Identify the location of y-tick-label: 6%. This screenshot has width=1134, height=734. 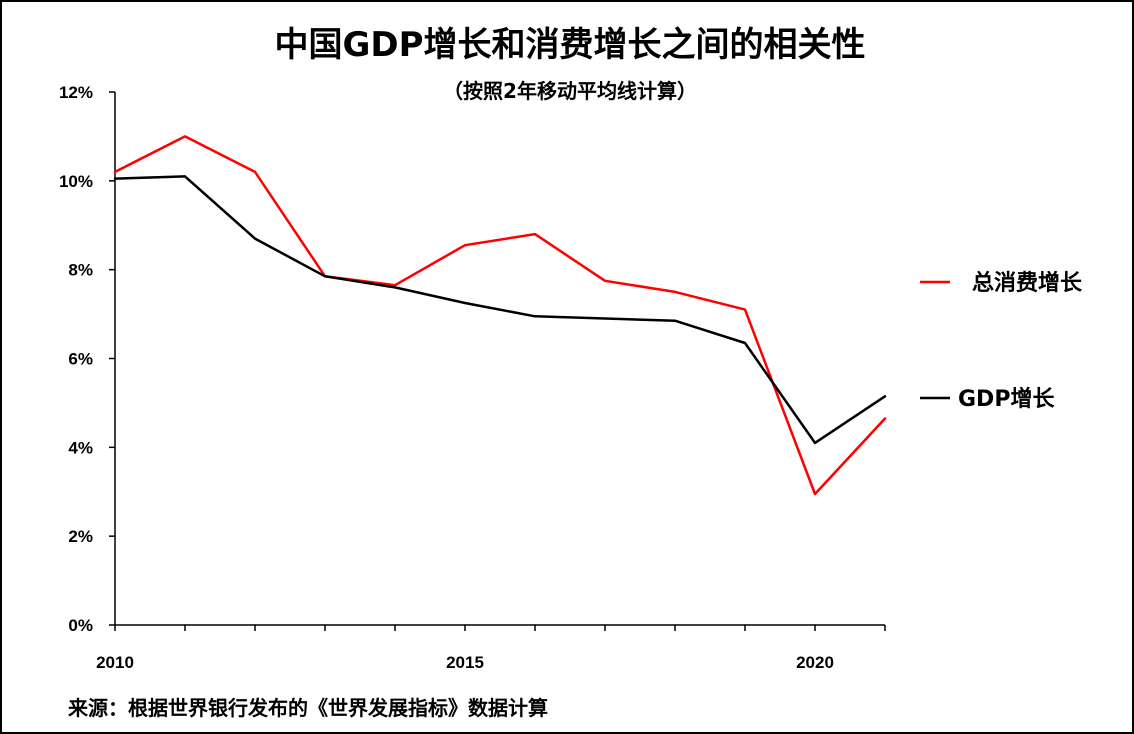
(80, 359).